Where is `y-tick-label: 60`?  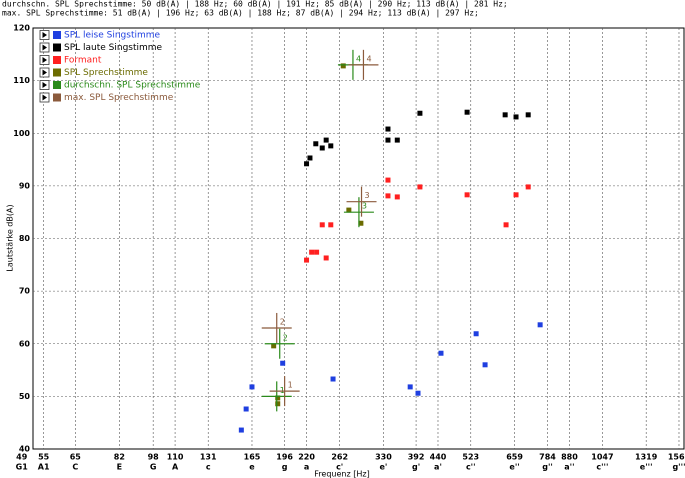 y-tick-label: 60 is located at coordinates (25, 343).